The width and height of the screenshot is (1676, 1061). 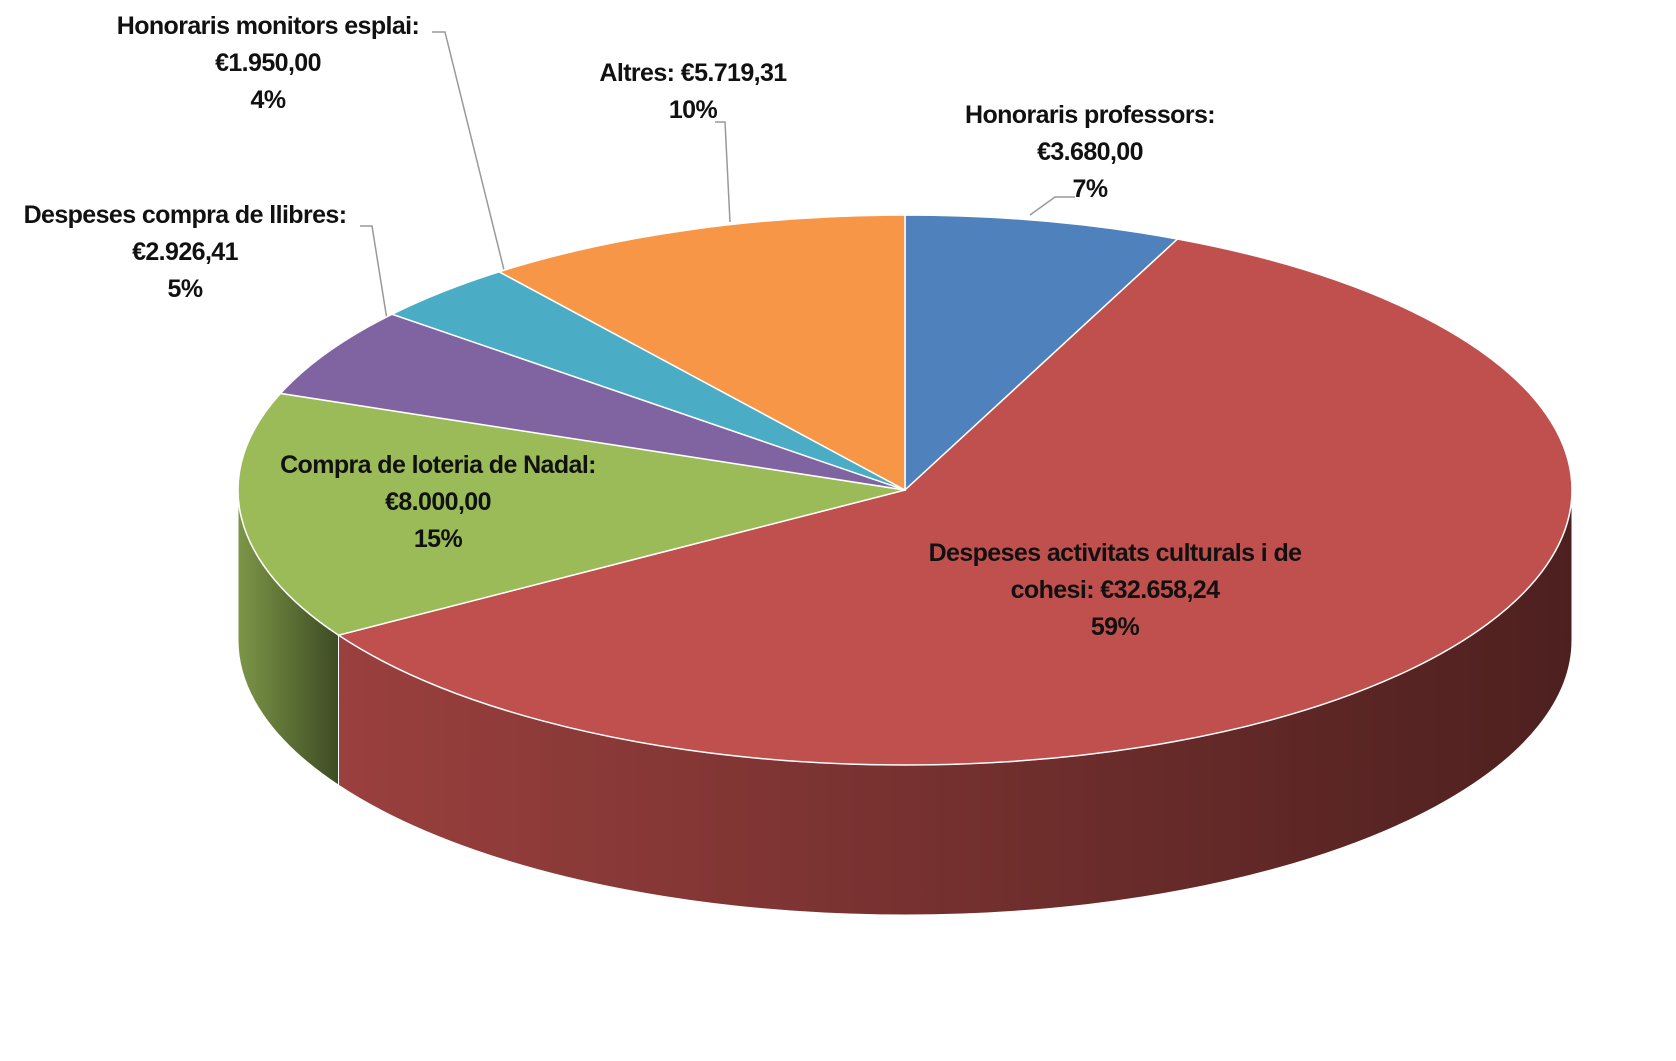 I want to click on value-label: €1.950,00, so click(x=268, y=63).